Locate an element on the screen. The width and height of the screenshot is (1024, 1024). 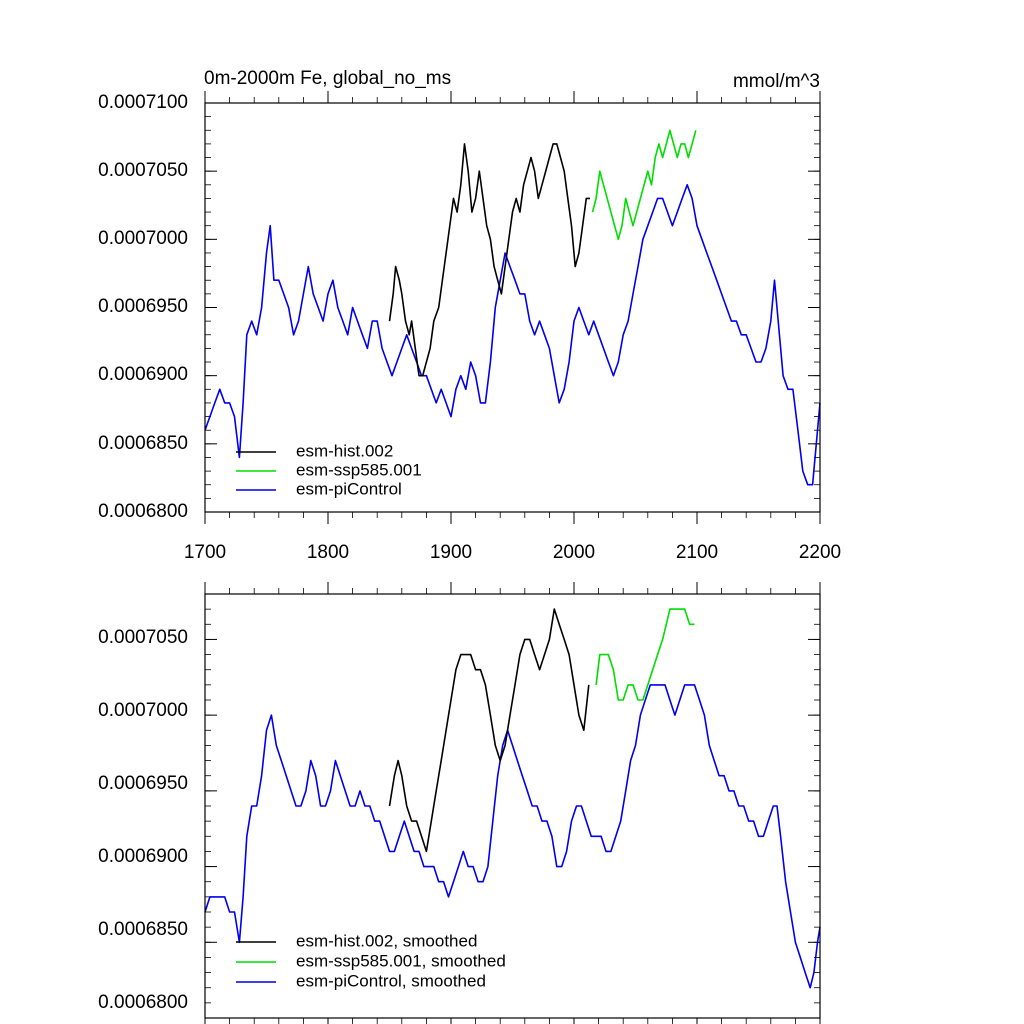
bottom-y-tick-label: 0.0006950 is located at coordinates (143, 783).